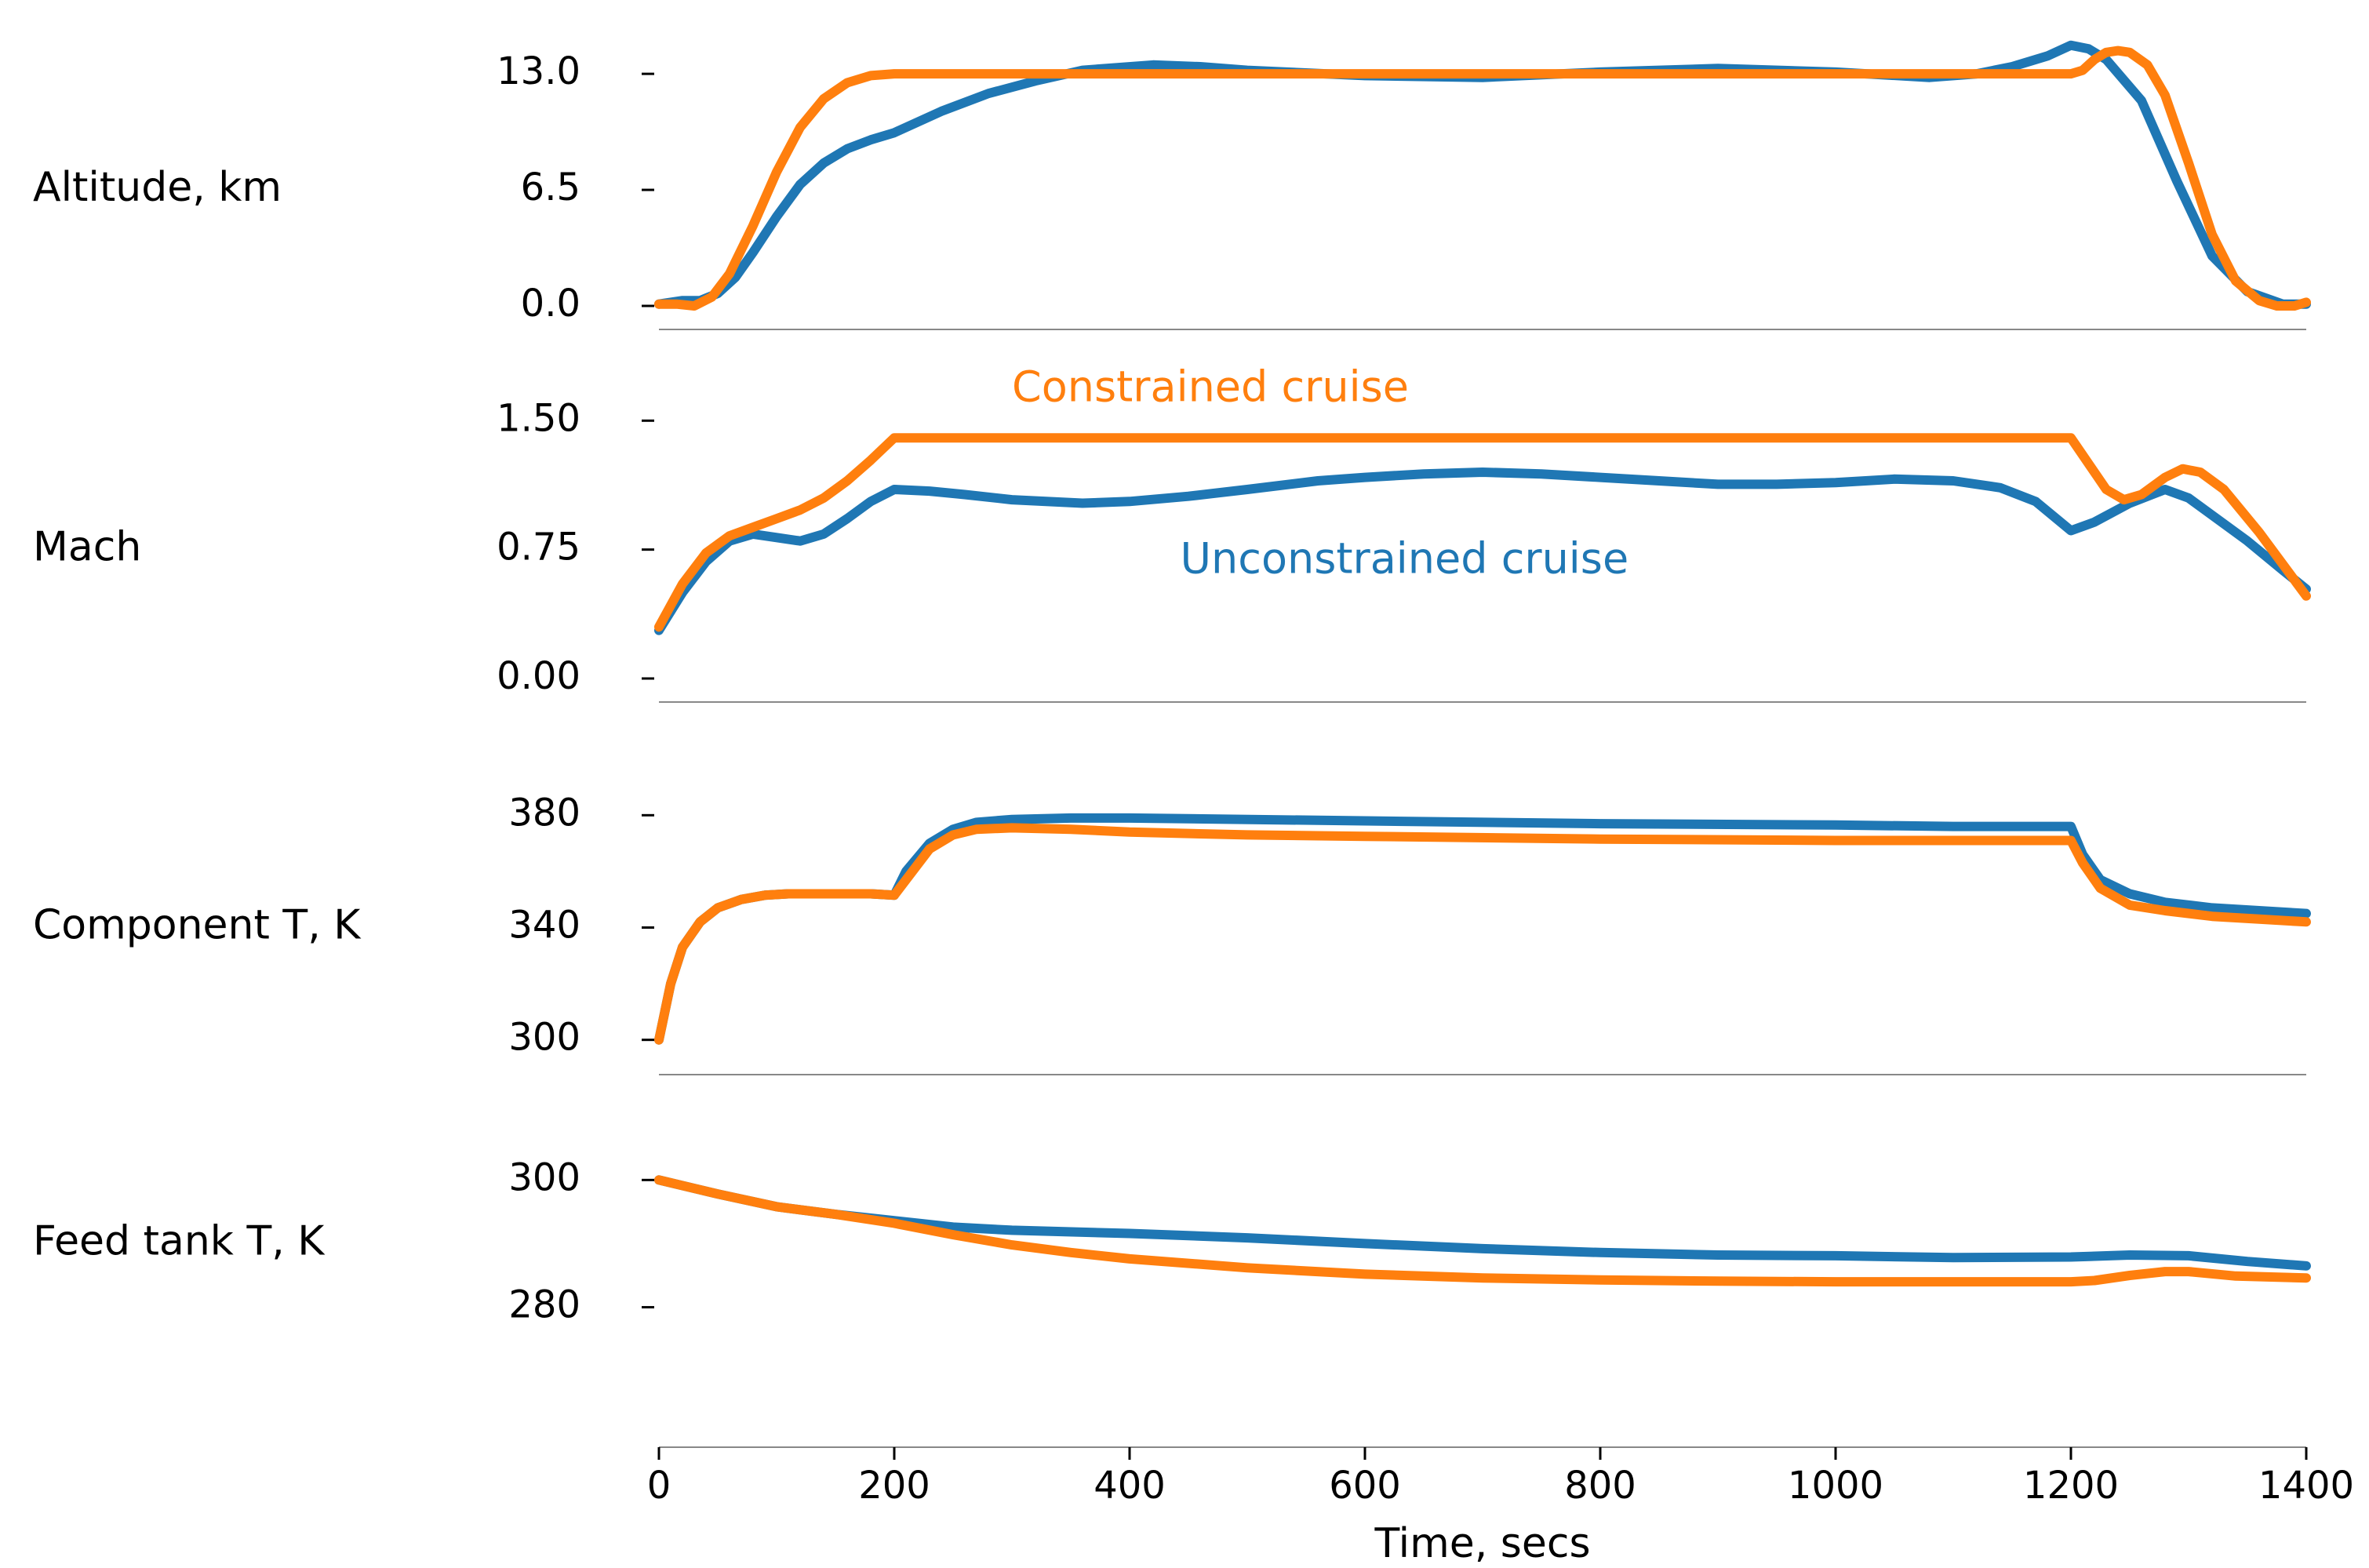  I want to click on x-tick-label: 200, so click(894, 1486).